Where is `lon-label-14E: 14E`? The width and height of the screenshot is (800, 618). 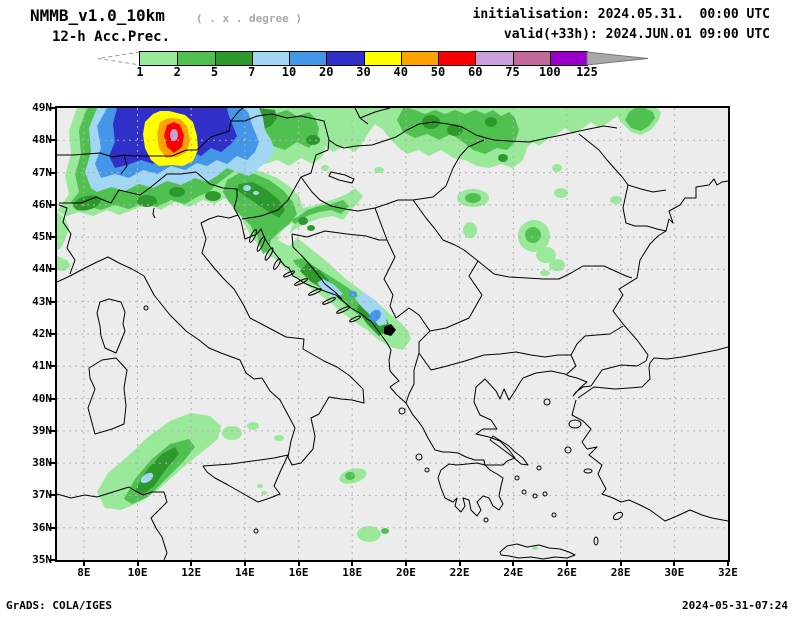
lon-label-14E: 14E is located at coordinates (244, 572).